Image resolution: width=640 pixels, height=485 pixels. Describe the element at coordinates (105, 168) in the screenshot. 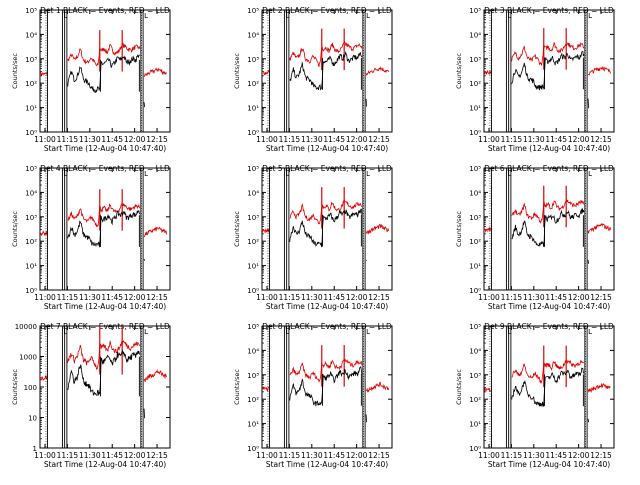

I see `panel-title: Det 4 BLACK = Events, RED = LLD` at that location.